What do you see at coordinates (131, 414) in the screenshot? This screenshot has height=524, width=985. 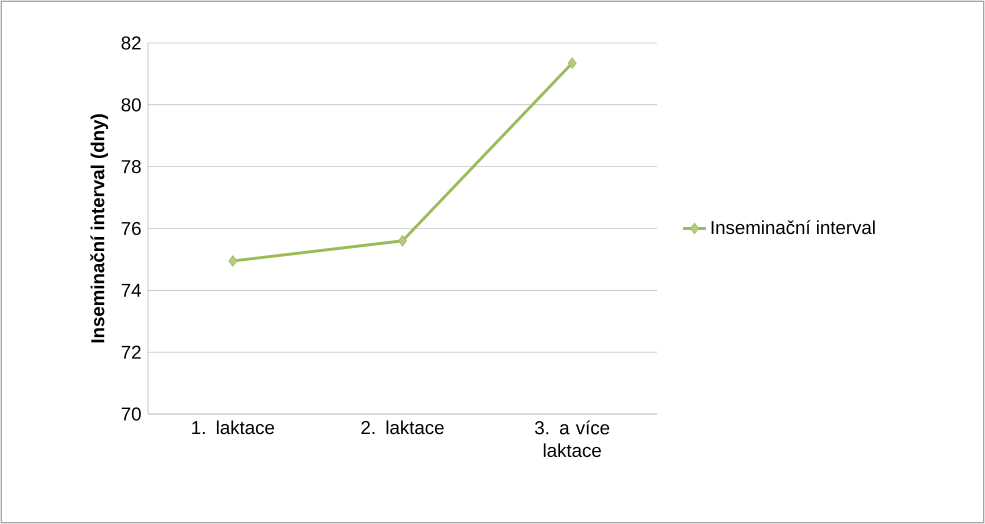 I see `y-tick-label: 70` at bounding box center [131, 414].